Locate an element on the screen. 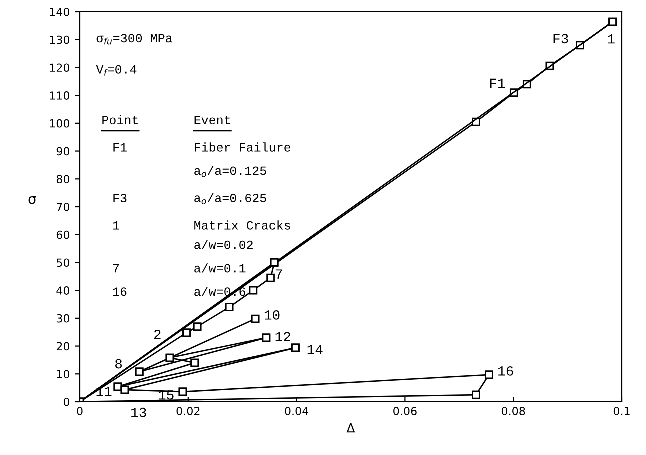  annotation: a$_{o}$/a=0.625 is located at coordinates (230, 199).